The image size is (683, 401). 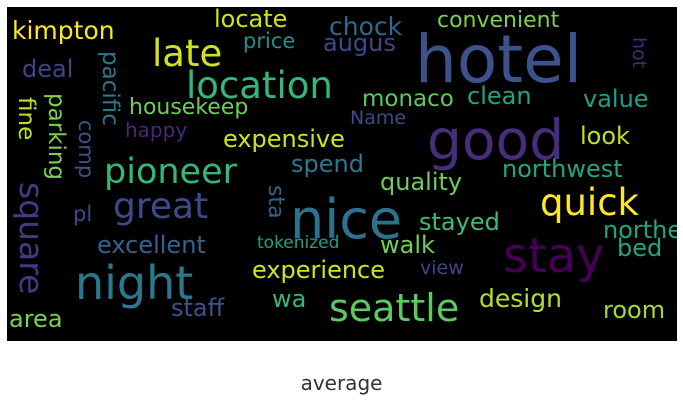 I want to click on cloud-word-stay: stay, so click(x=554, y=256).